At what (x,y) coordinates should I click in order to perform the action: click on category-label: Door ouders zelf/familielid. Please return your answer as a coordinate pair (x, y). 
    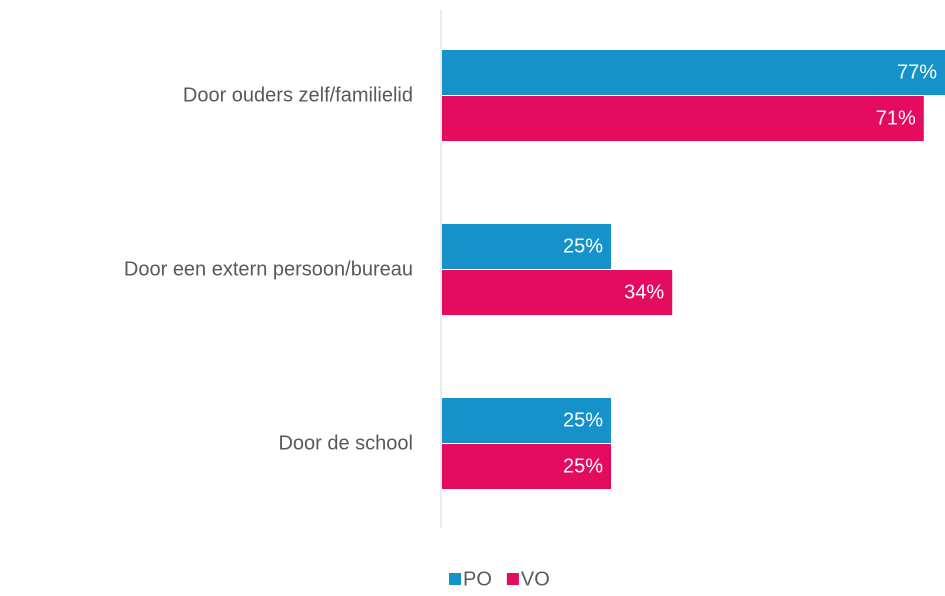
    Looking at the image, I should click on (298, 95).